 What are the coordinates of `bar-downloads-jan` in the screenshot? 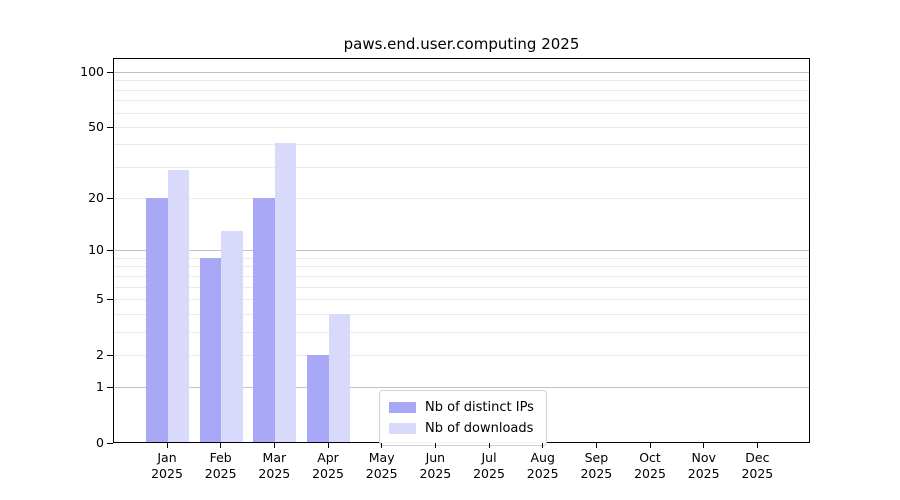 It's located at (178, 305).